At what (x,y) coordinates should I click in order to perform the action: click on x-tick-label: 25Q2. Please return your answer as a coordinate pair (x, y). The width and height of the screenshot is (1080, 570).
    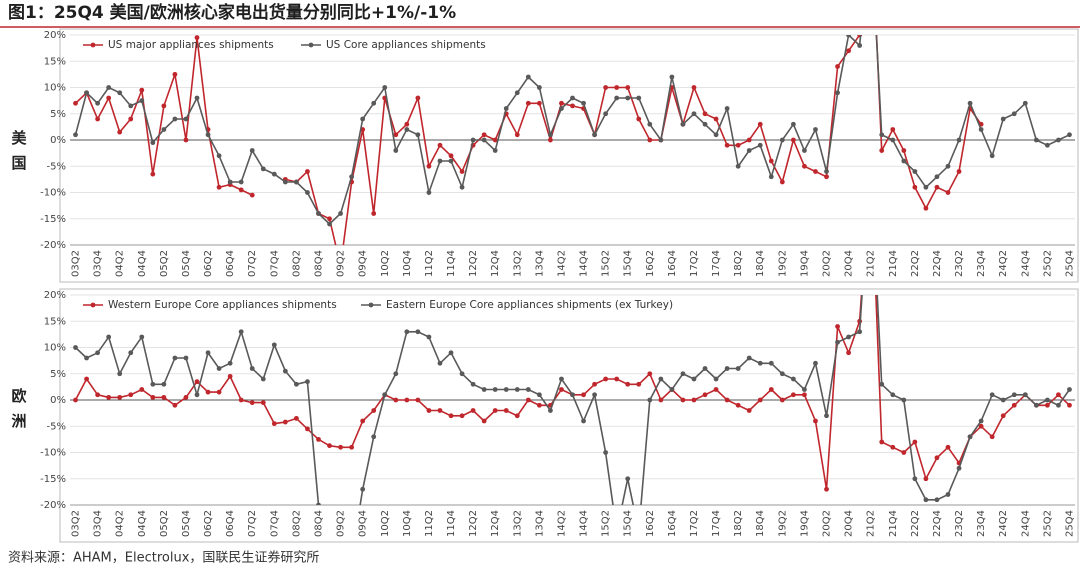
    Looking at the image, I should click on (1047, 263).